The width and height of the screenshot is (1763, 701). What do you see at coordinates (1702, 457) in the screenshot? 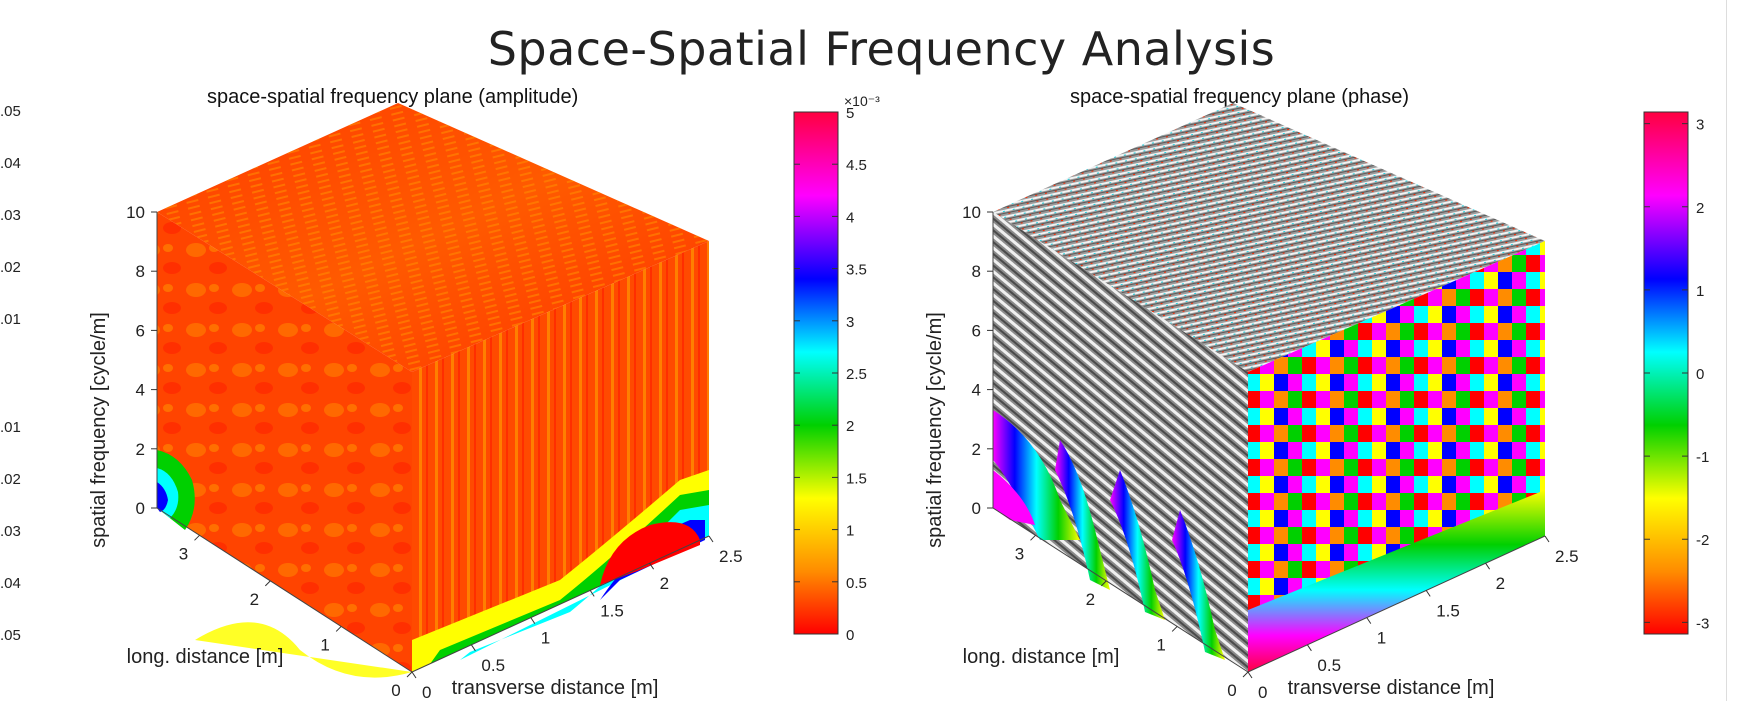
I see `colorbar-tick-label: -1` at bounding box center [1702, 457].